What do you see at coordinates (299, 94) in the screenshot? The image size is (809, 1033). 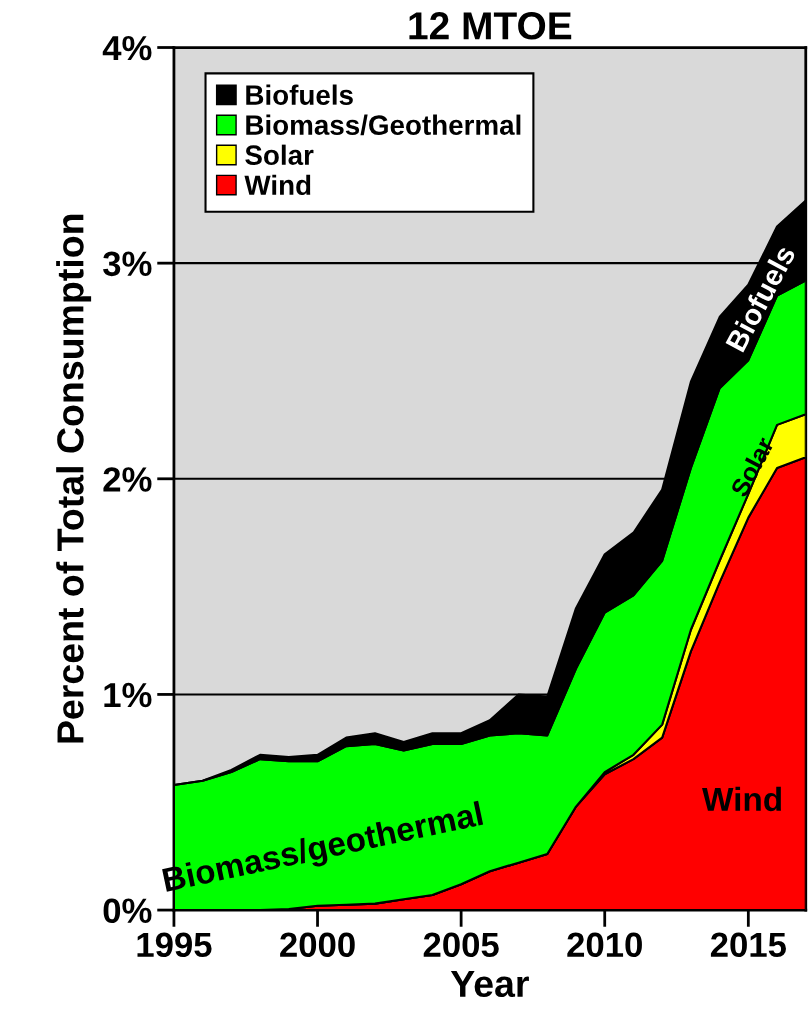 I see `legend-label: Biofuels` at bounding box center [299, 94].